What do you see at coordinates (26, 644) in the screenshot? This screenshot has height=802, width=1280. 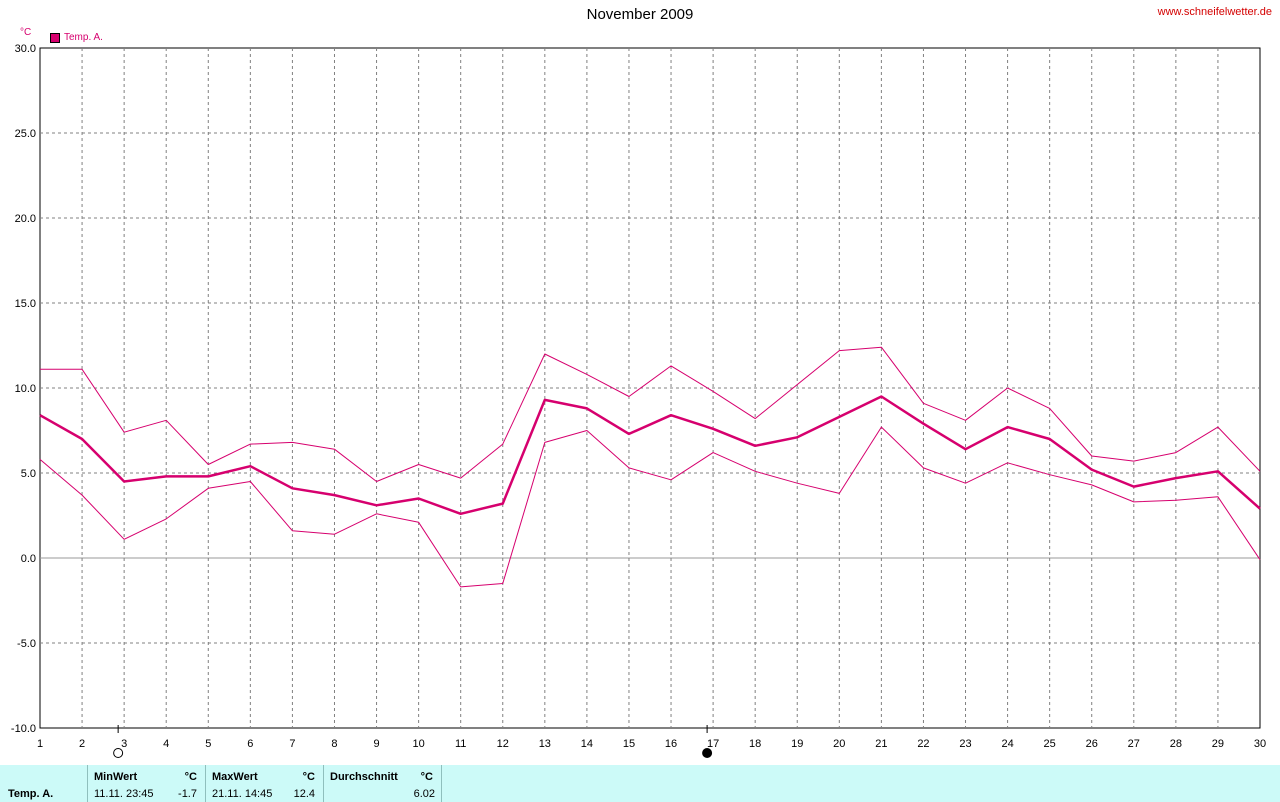 I see `y-tick-label: -5.0` at bounding box center [26, 644].